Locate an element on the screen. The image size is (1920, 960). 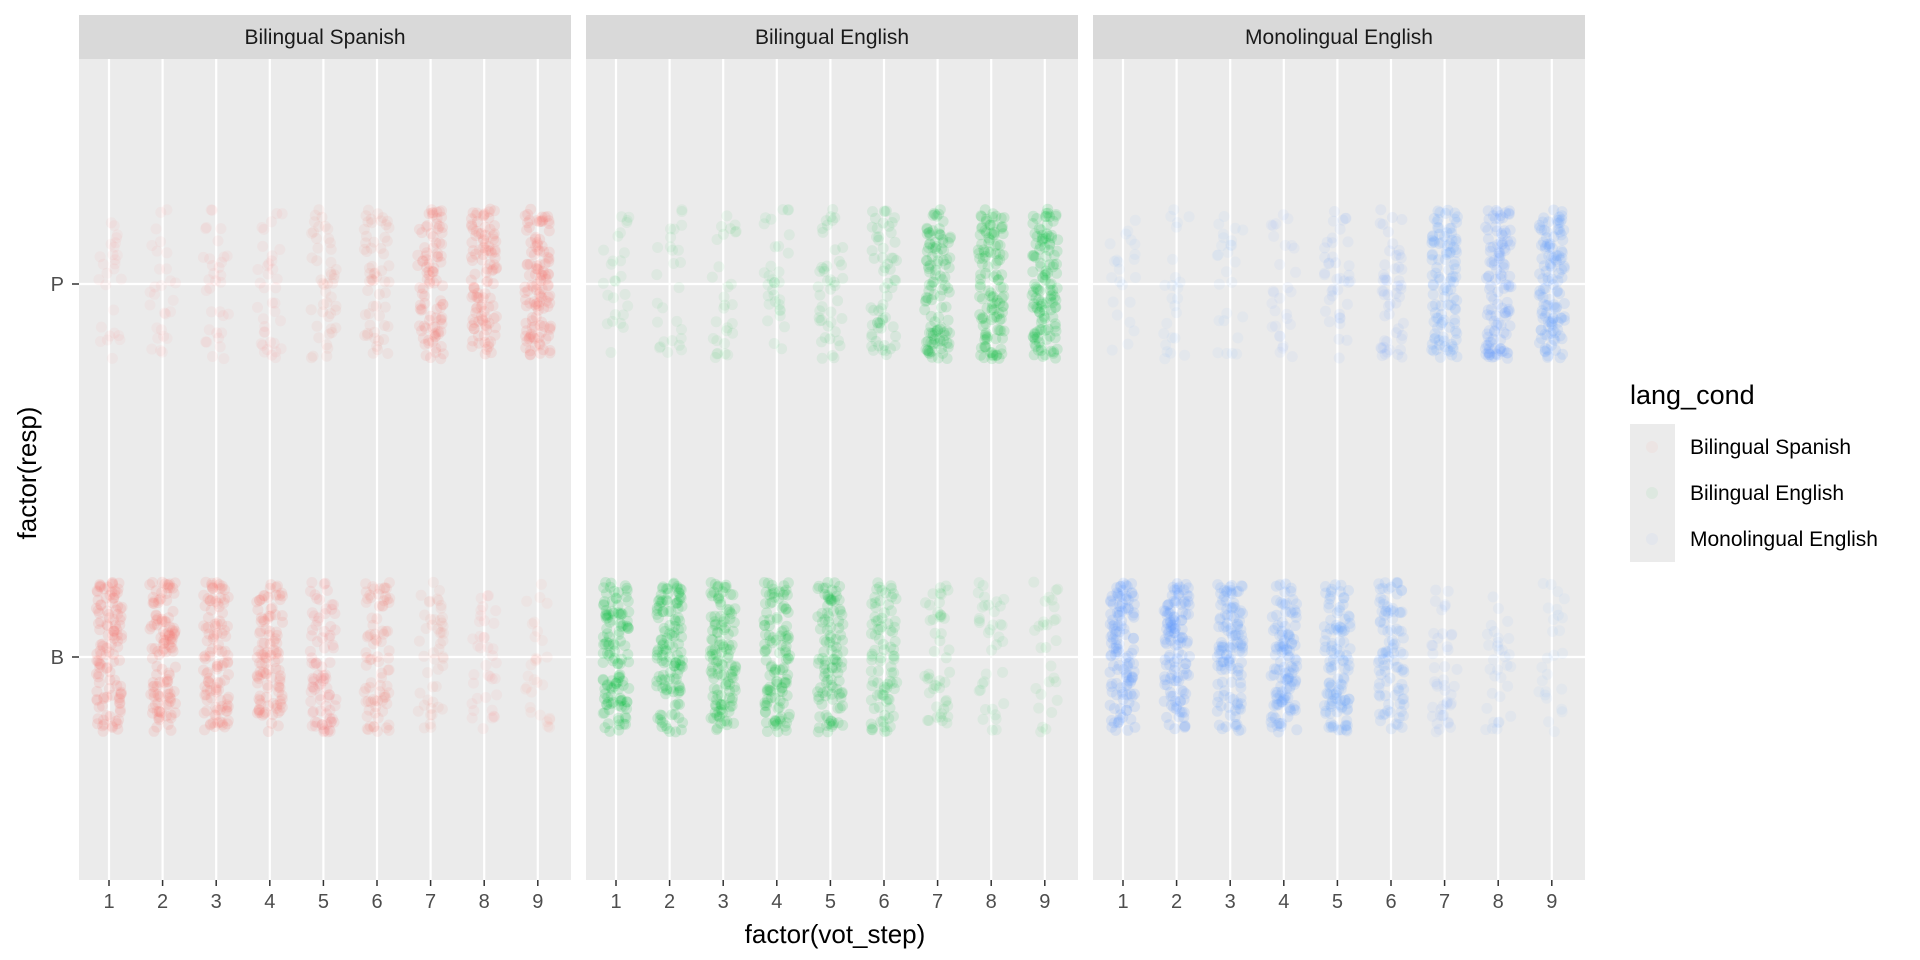
x-tick-label: 8 is located at coordinates (1498, 902).